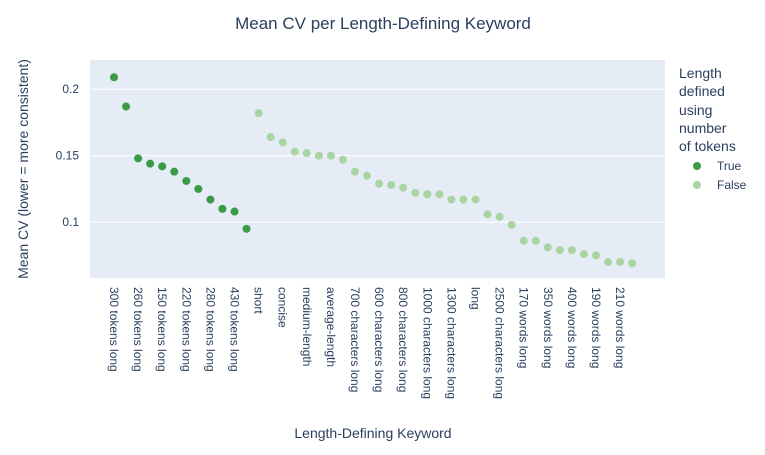 The image size is (765, 455). I want to click on y-tick-label: 0.15, so click(68, 156).